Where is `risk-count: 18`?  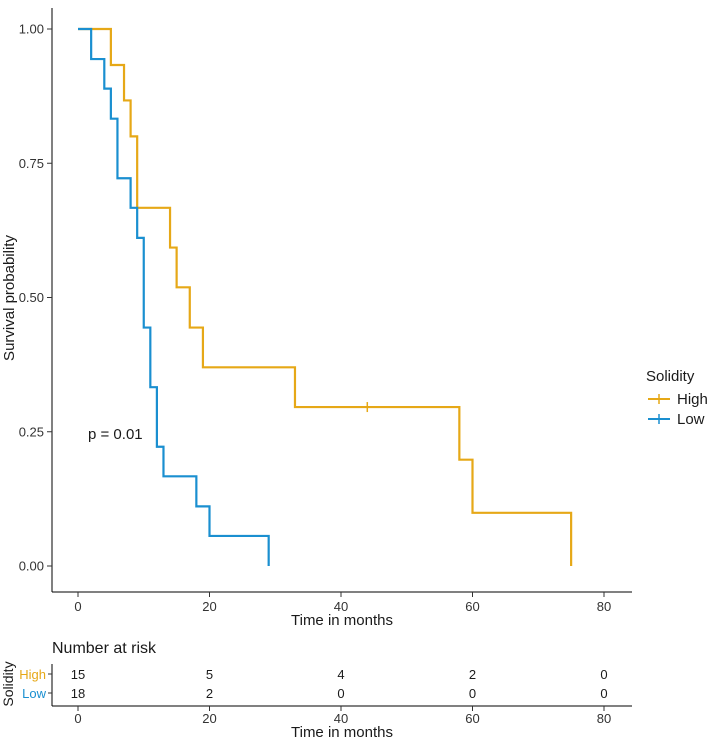
risk-count: 18 is located at coordinates (78, 693).